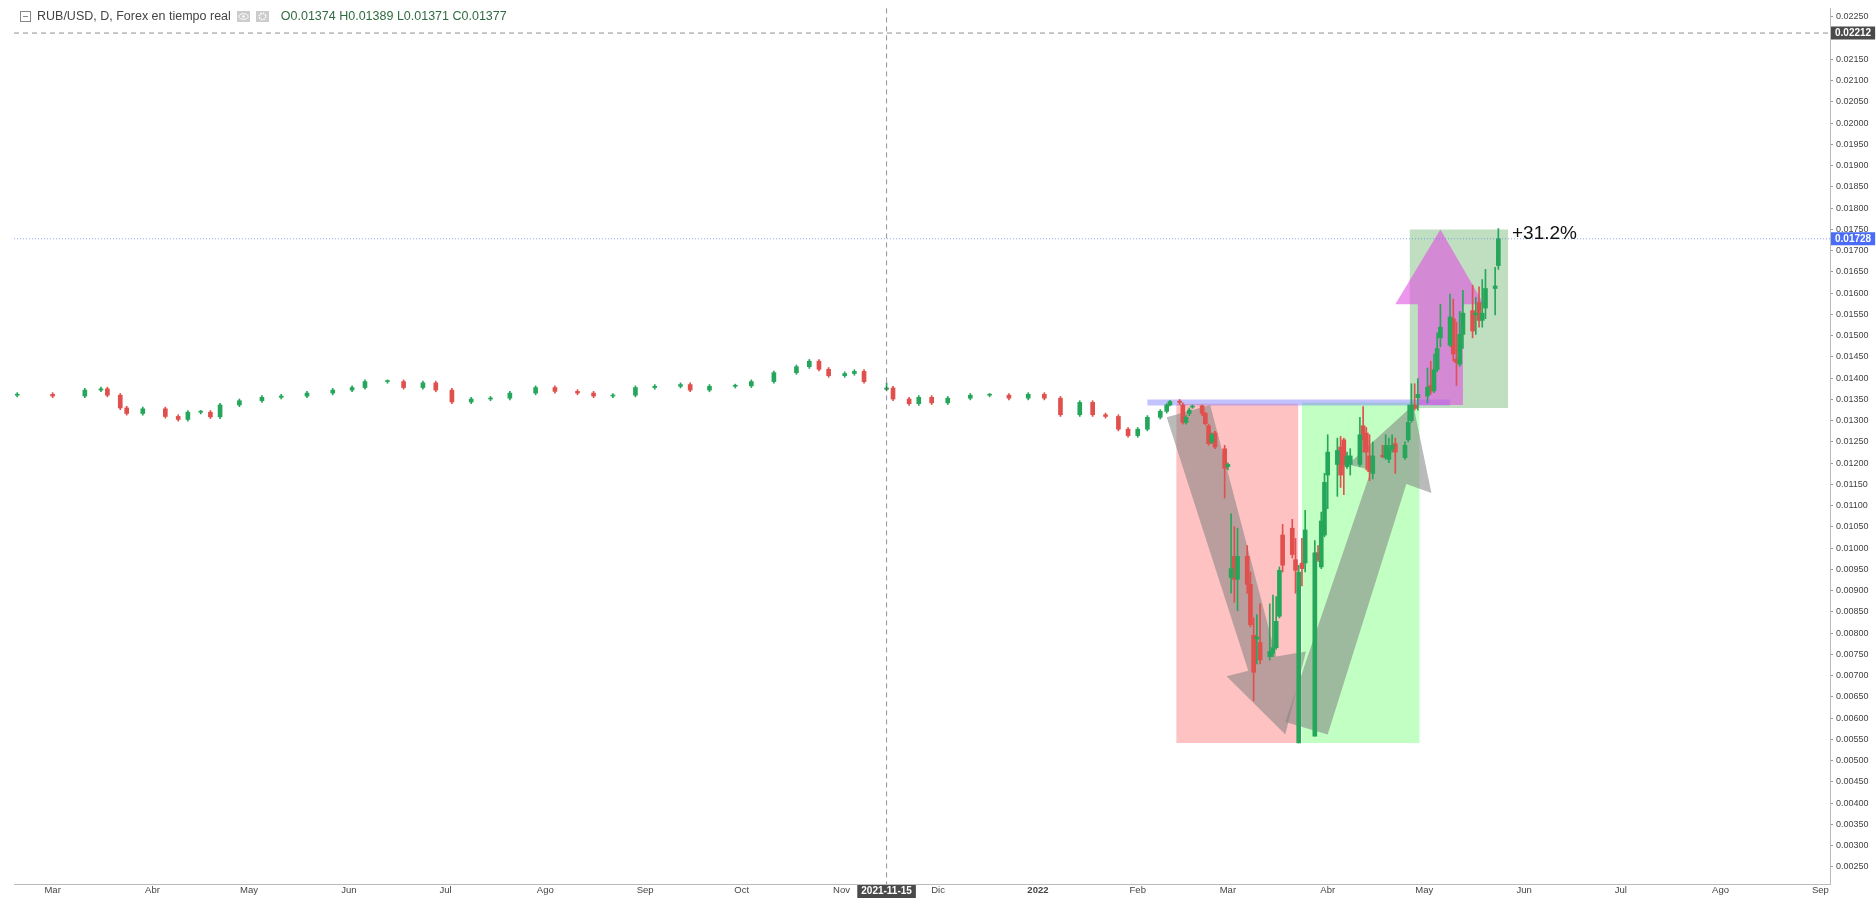  What do you see at coordinates (1852, 122) in the screenshot?
I see `y-tick-label: 0.02000` at bounding box center [1852, 122].